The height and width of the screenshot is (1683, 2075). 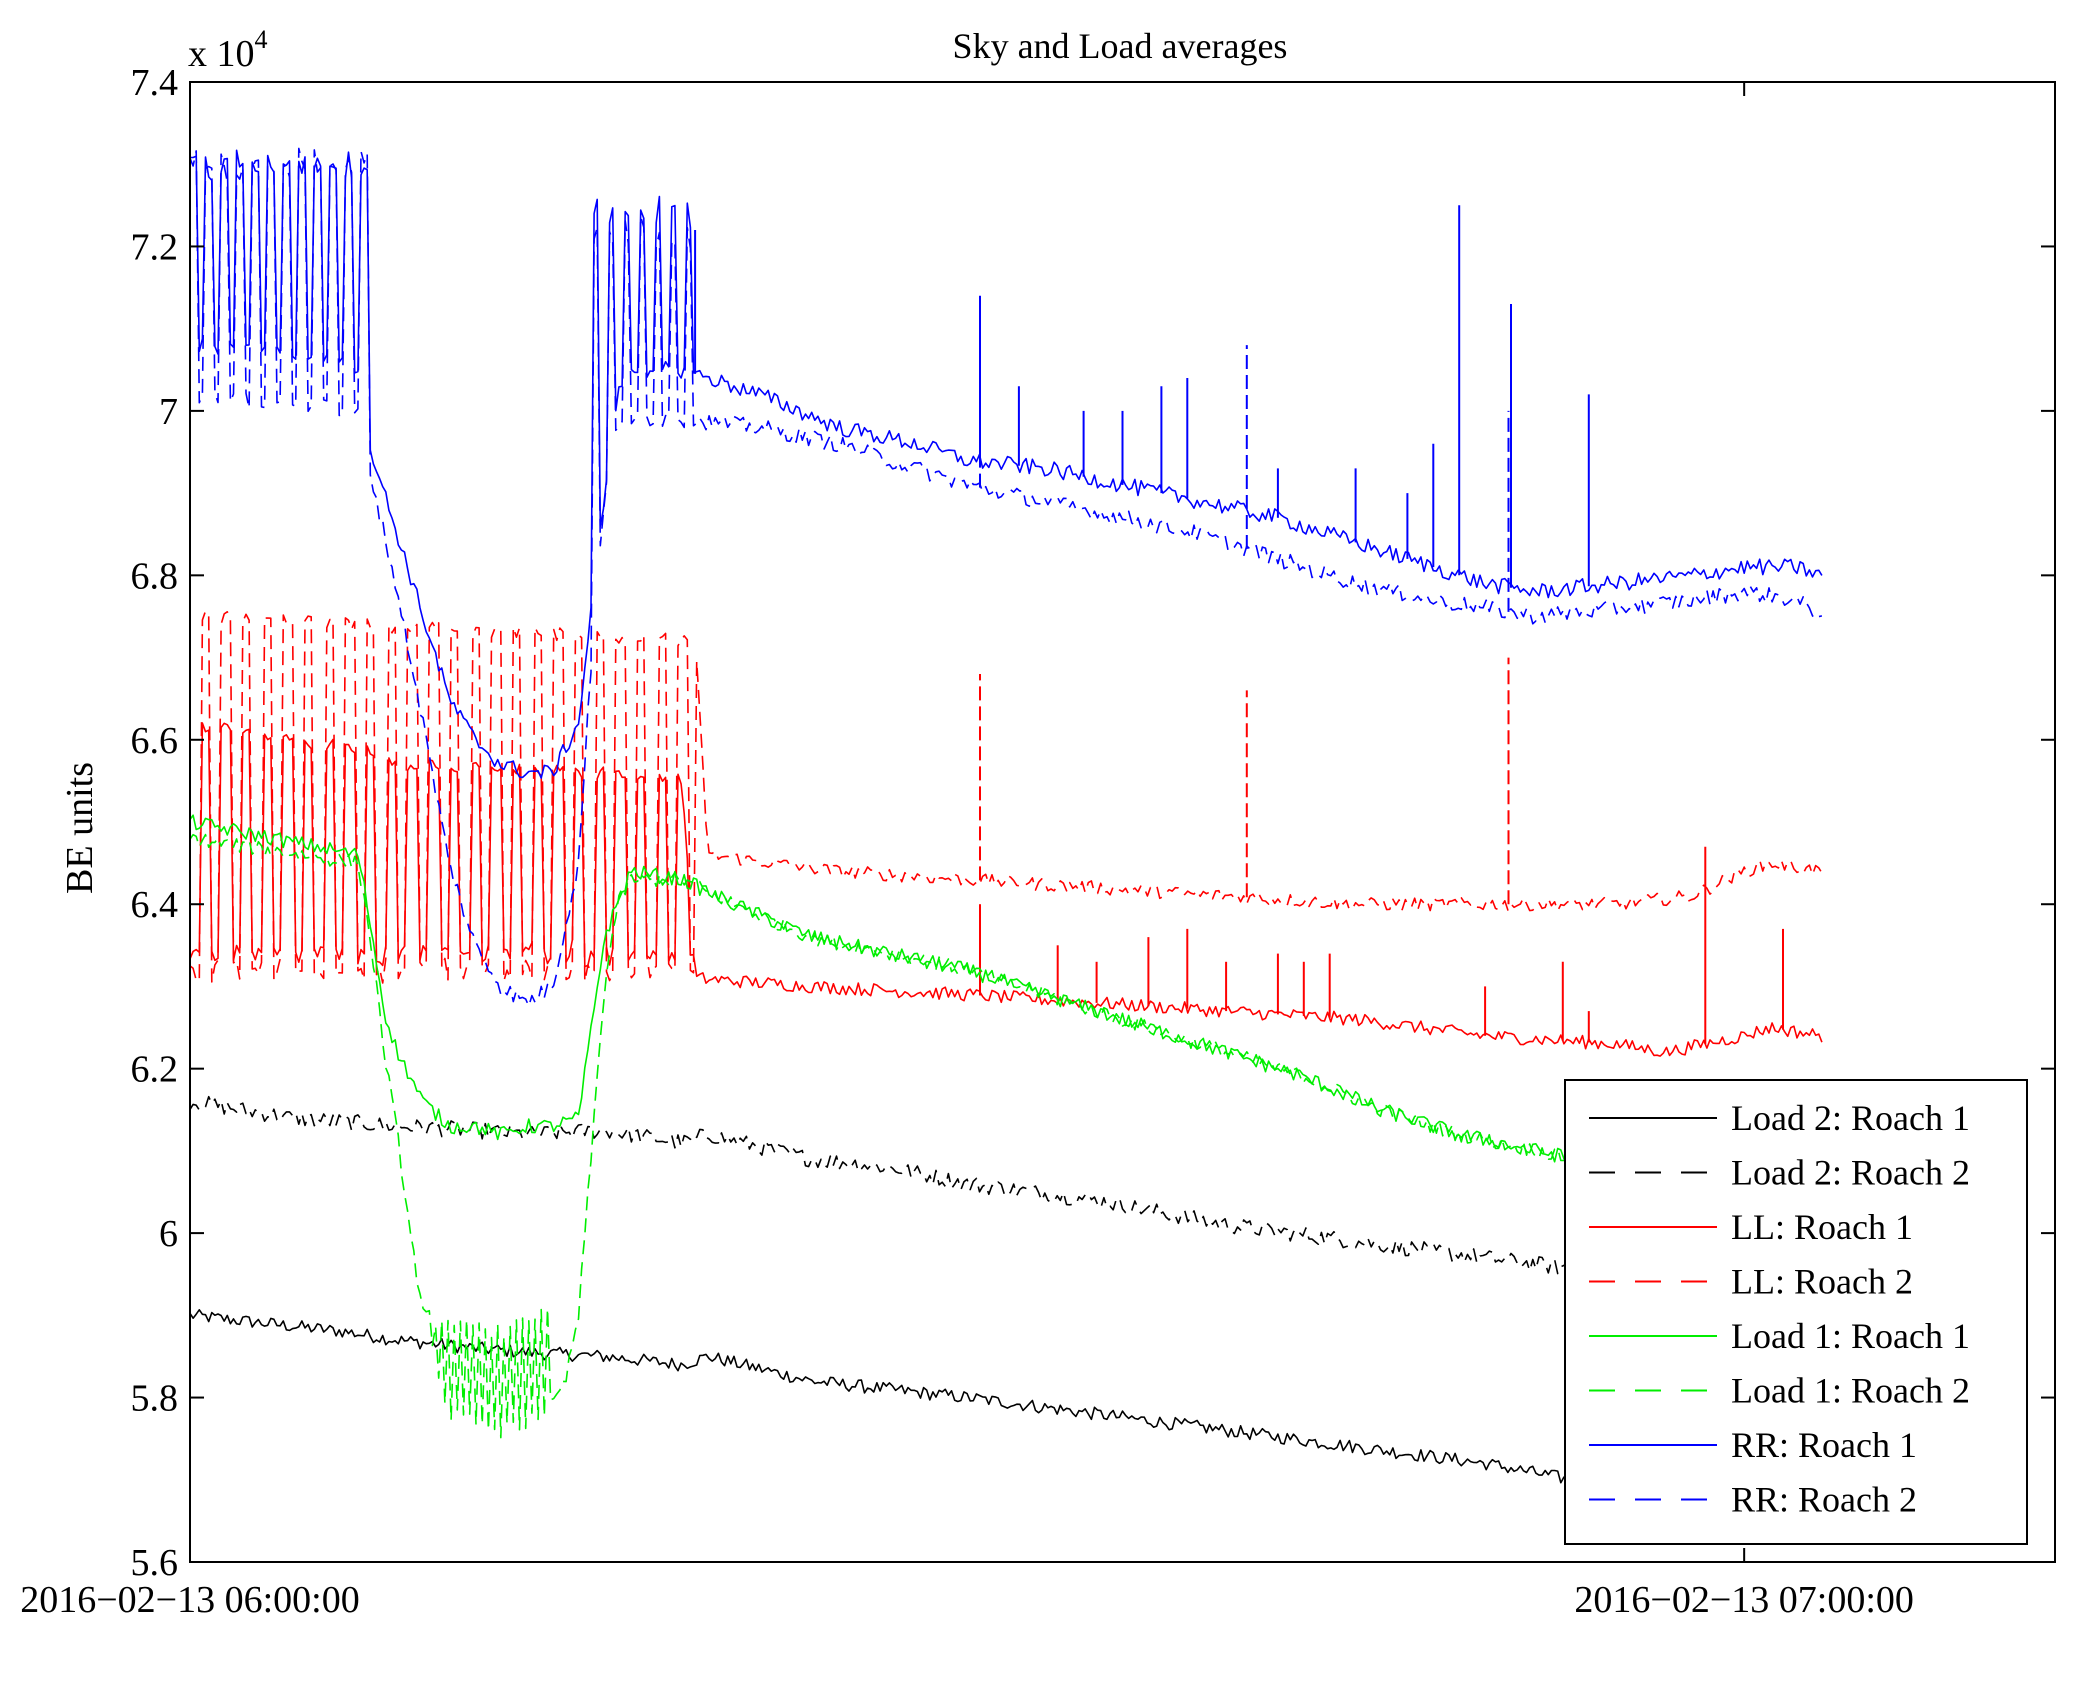 What do you see at coordinates (155, 905) in the screenshot?
I see `y-tick-label: 6.4` at bounding box center [155, 905].